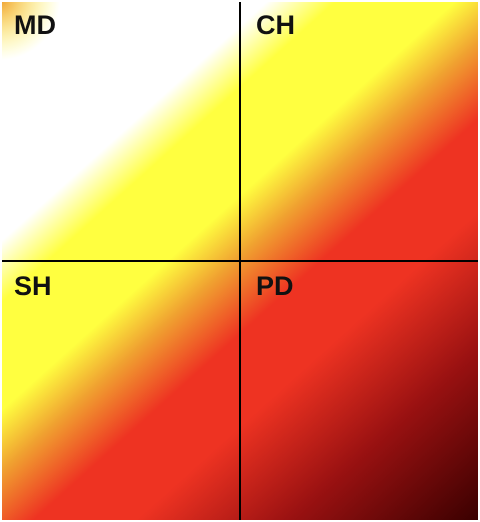  Describe the element at coordinates (33, 286) in the screenshot. I see `quadrant-label-sh: SH` at that location.